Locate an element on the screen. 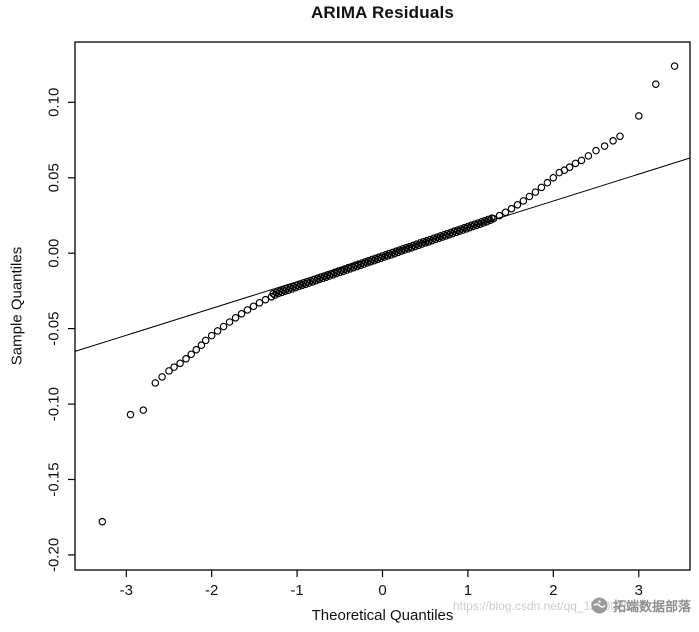 The image size is (699, 632). x-tick-label: 3 is located at coordinates (639, 590).